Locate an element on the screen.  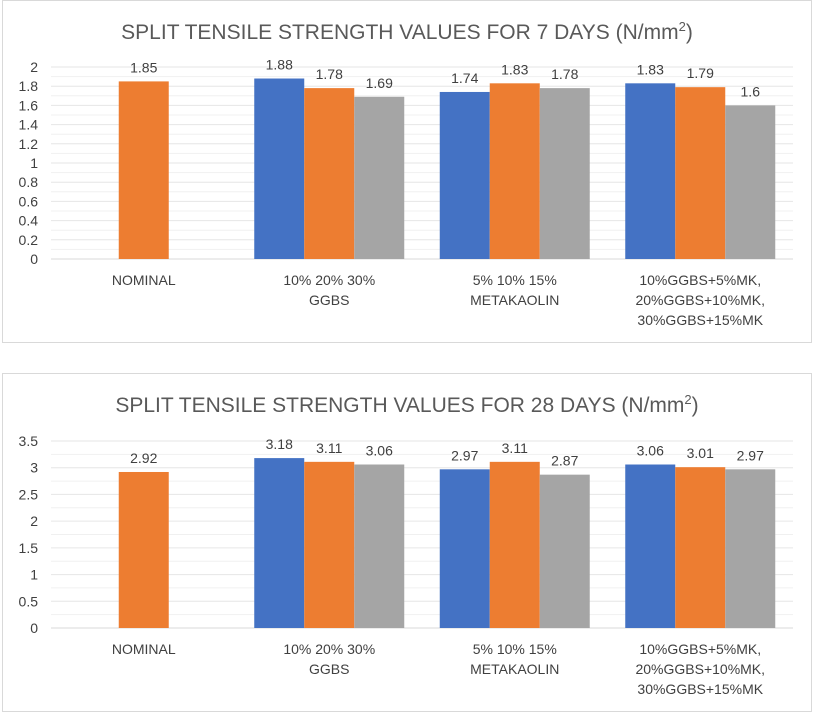
c1-category-label: 30%GGBS+15%MK is located at coordinates (700, 320).